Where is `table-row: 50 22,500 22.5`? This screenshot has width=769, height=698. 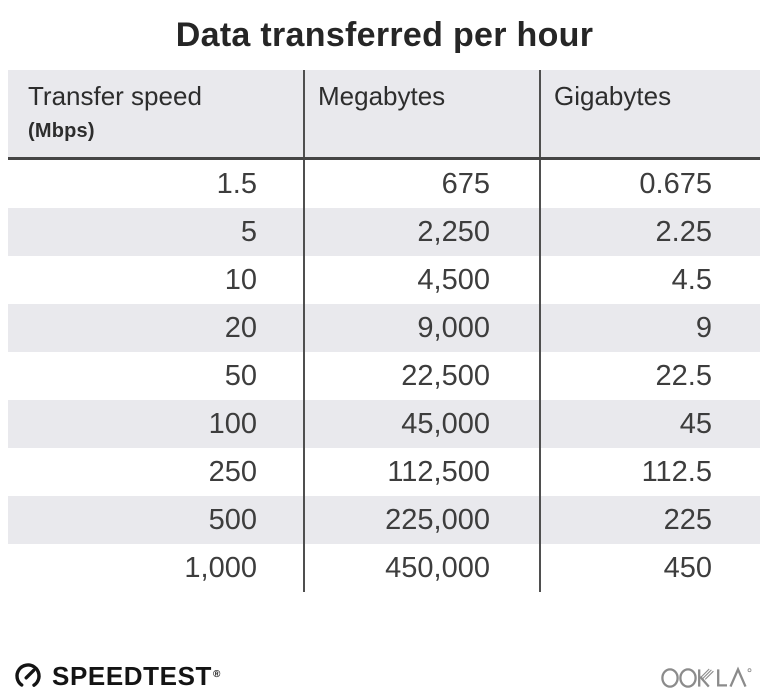
table-row: 50 22,500 22.5 is located at coordinates (384, 376).